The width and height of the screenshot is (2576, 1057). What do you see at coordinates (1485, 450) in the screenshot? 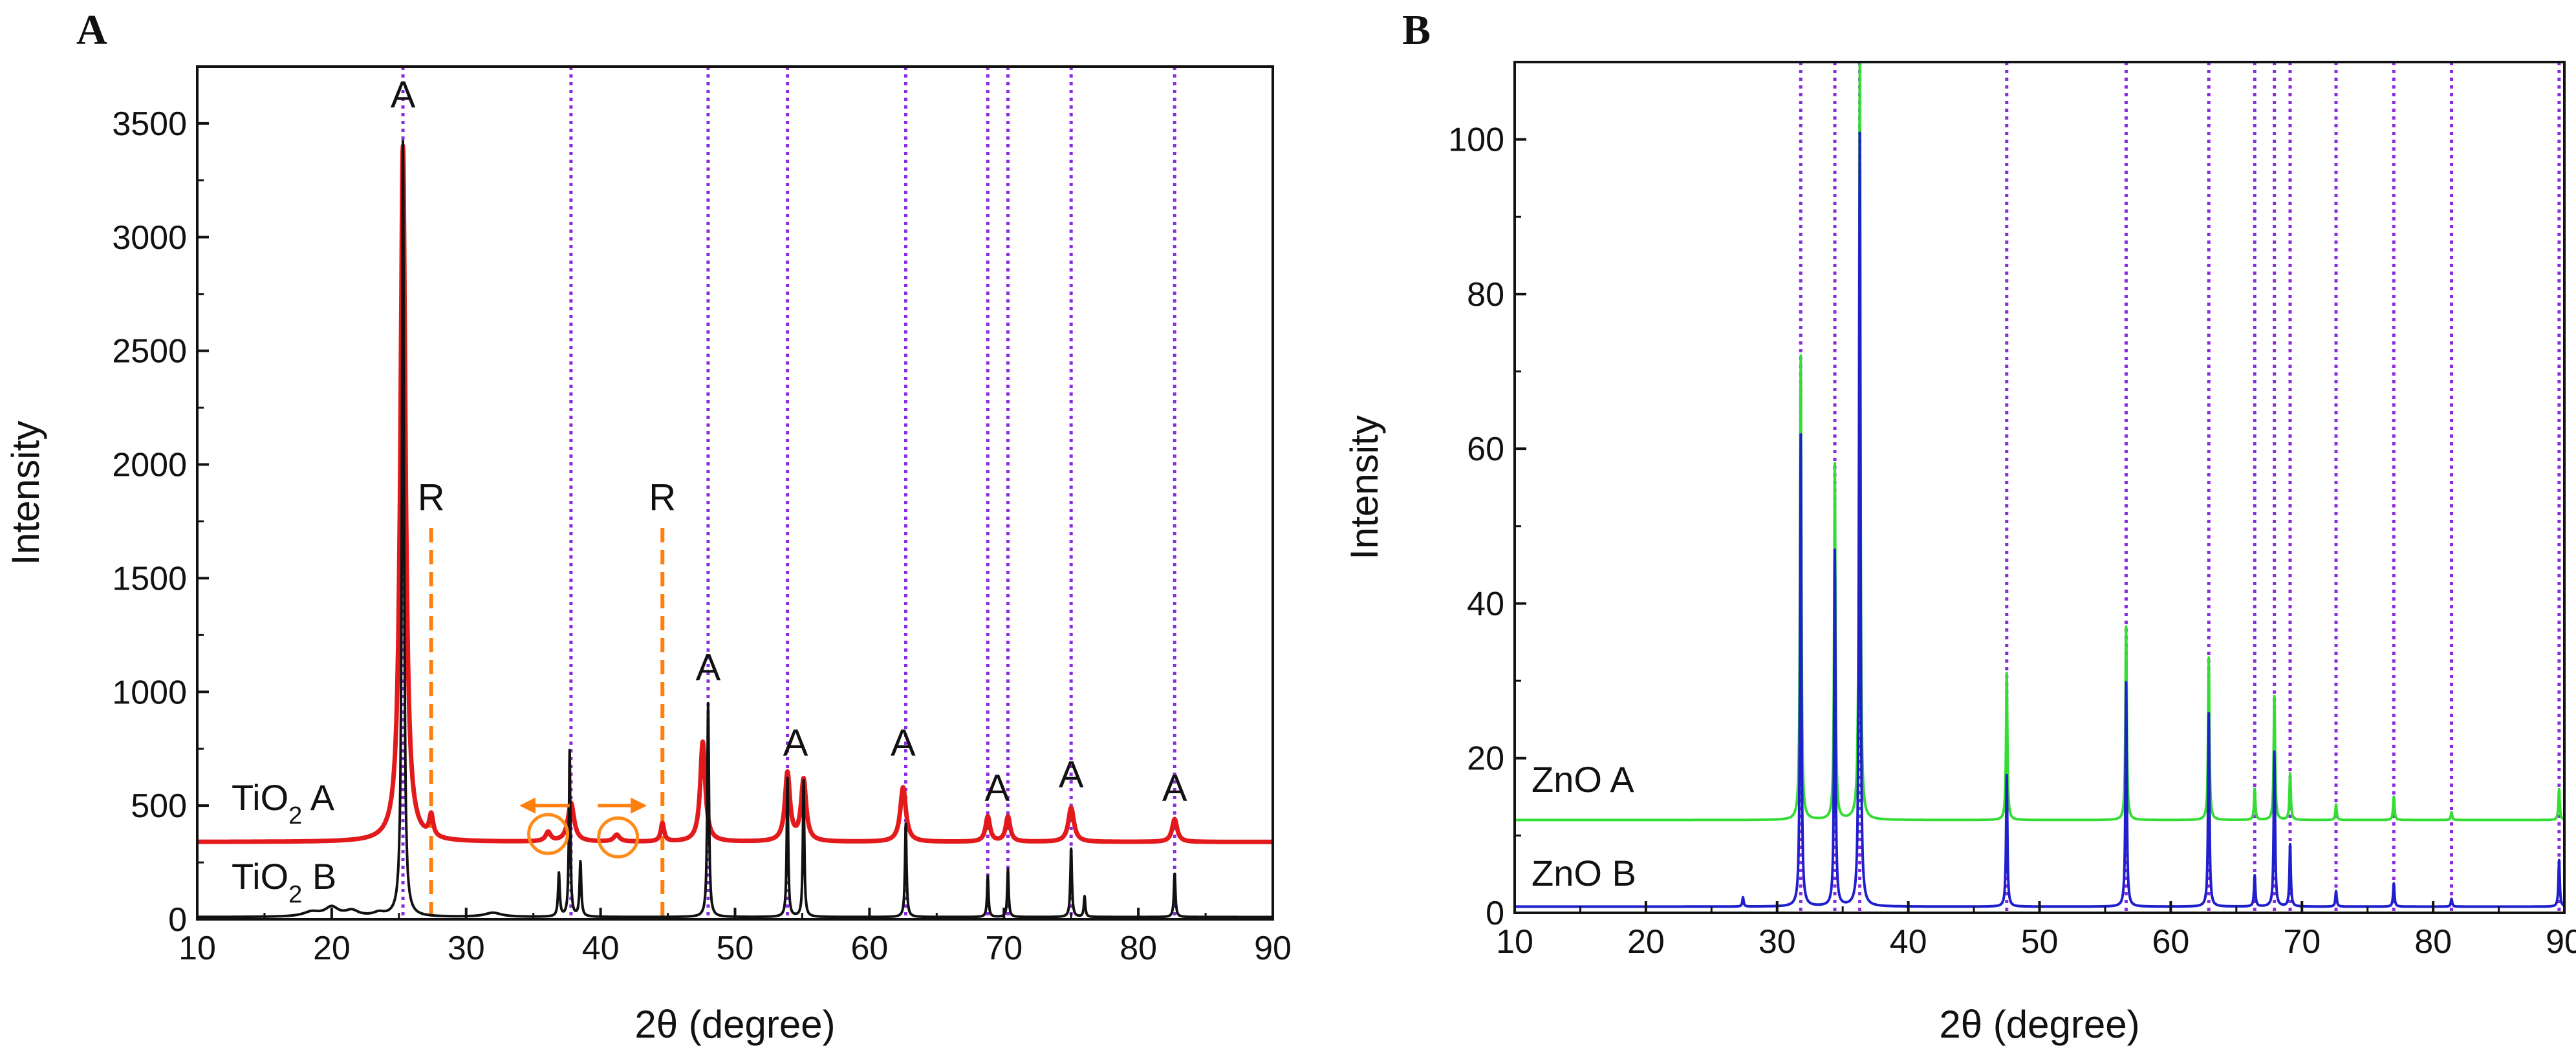
I see `y-tick-label: 60` at bounding box center [1485, 450].